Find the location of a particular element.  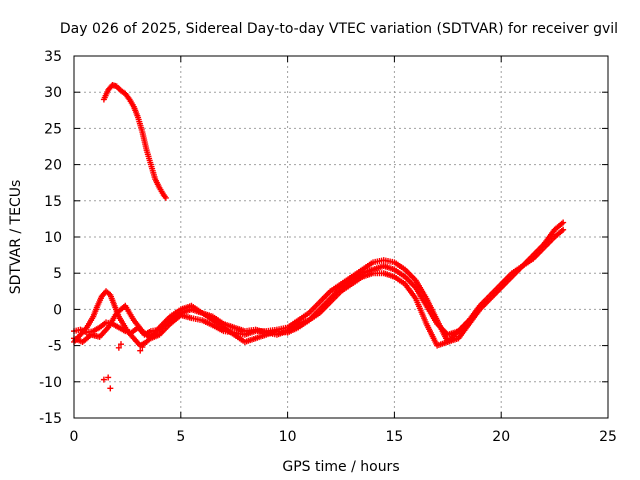

series-high-offset-arc is located at coordinates (134, 141).